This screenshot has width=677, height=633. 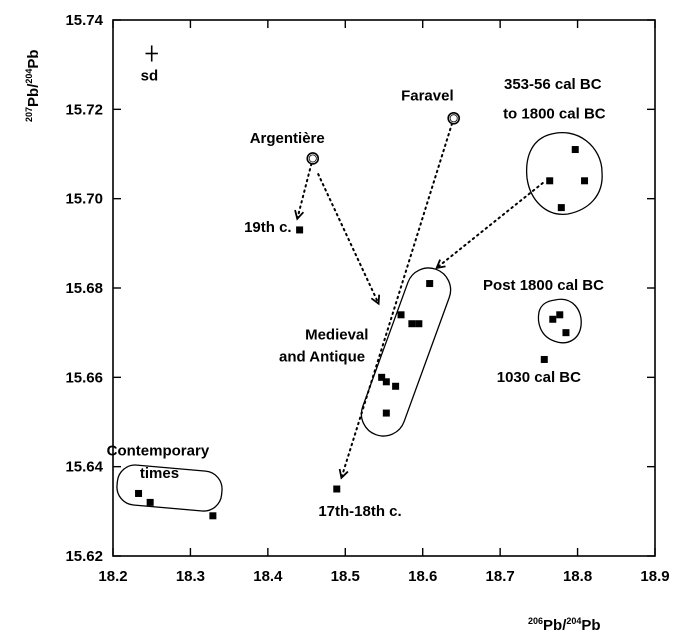 I want to click on y-tick-label: 15.62, so click(x=84, y=556).